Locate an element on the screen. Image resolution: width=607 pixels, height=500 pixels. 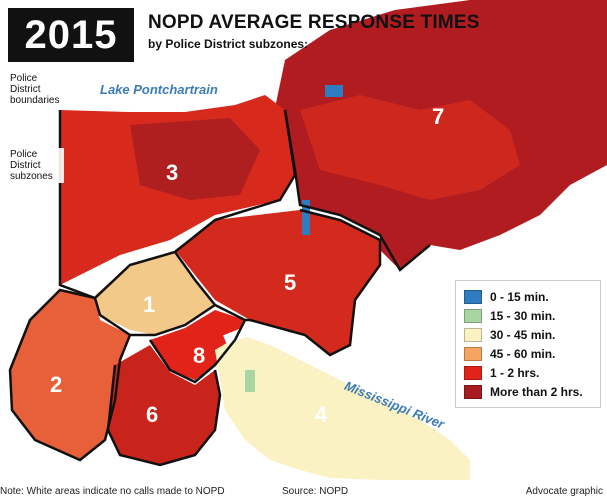
fast-subzone-canal is located at coordinates (306, 217).